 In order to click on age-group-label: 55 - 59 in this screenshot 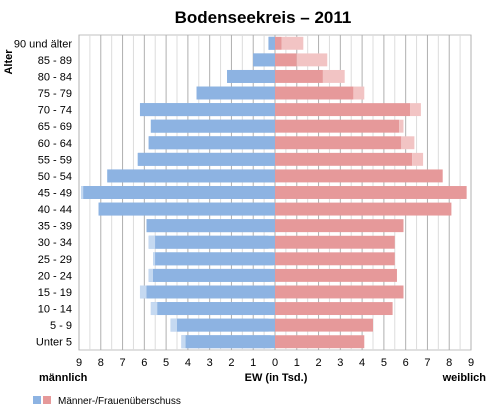, I will do `click(55, 160)`.